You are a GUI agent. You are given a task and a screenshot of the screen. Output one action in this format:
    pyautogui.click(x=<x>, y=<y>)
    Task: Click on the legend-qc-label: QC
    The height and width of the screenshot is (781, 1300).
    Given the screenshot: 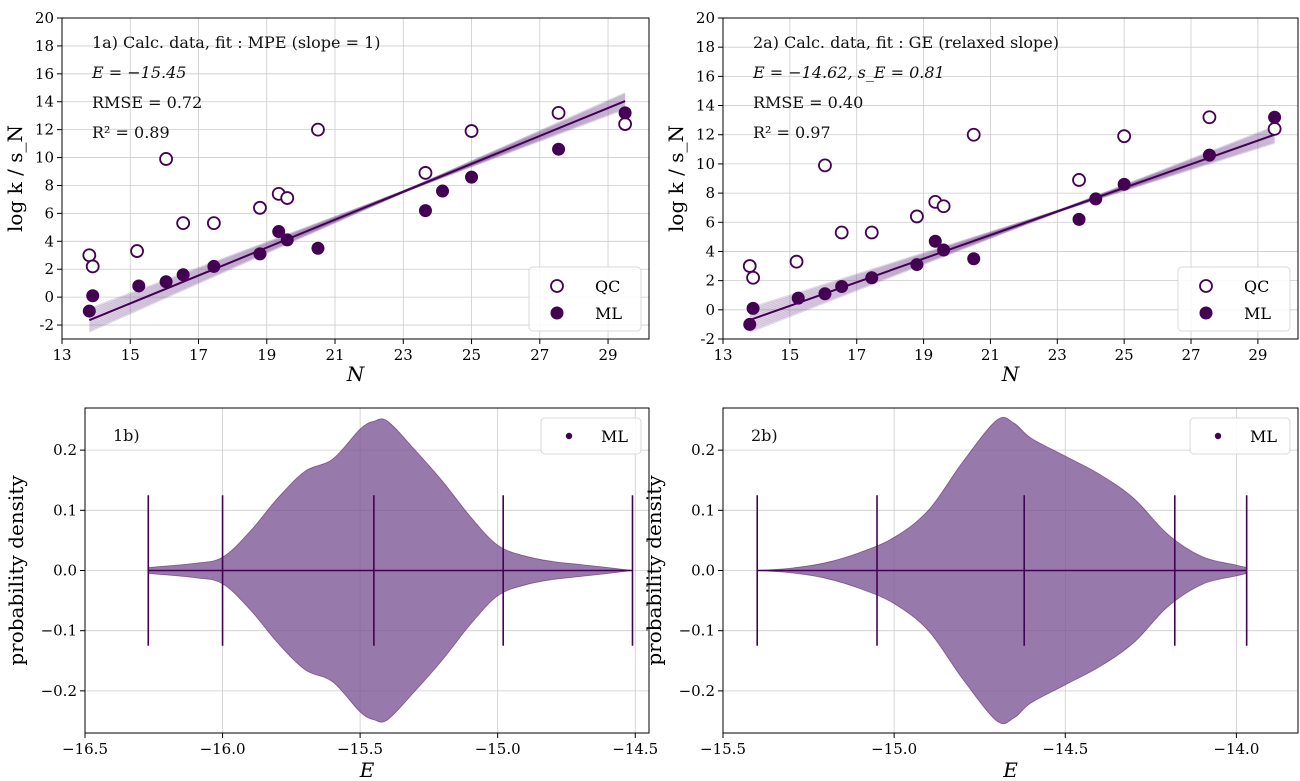 What is the action you would take?
    pyautogui.click(x=1256, y=286)
    